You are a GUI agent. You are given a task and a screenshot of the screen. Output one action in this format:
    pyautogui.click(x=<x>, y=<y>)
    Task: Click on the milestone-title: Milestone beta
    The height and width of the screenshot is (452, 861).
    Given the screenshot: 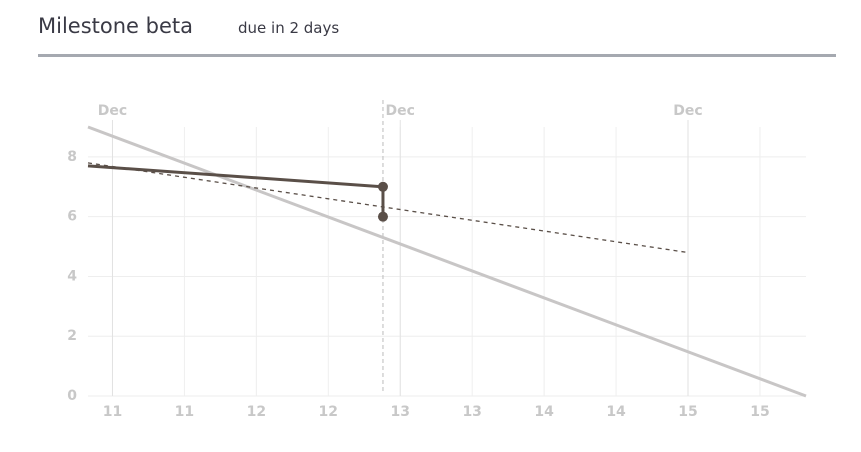 What is the action you would take?
    pyautogui.click(x=115, y=26)
    